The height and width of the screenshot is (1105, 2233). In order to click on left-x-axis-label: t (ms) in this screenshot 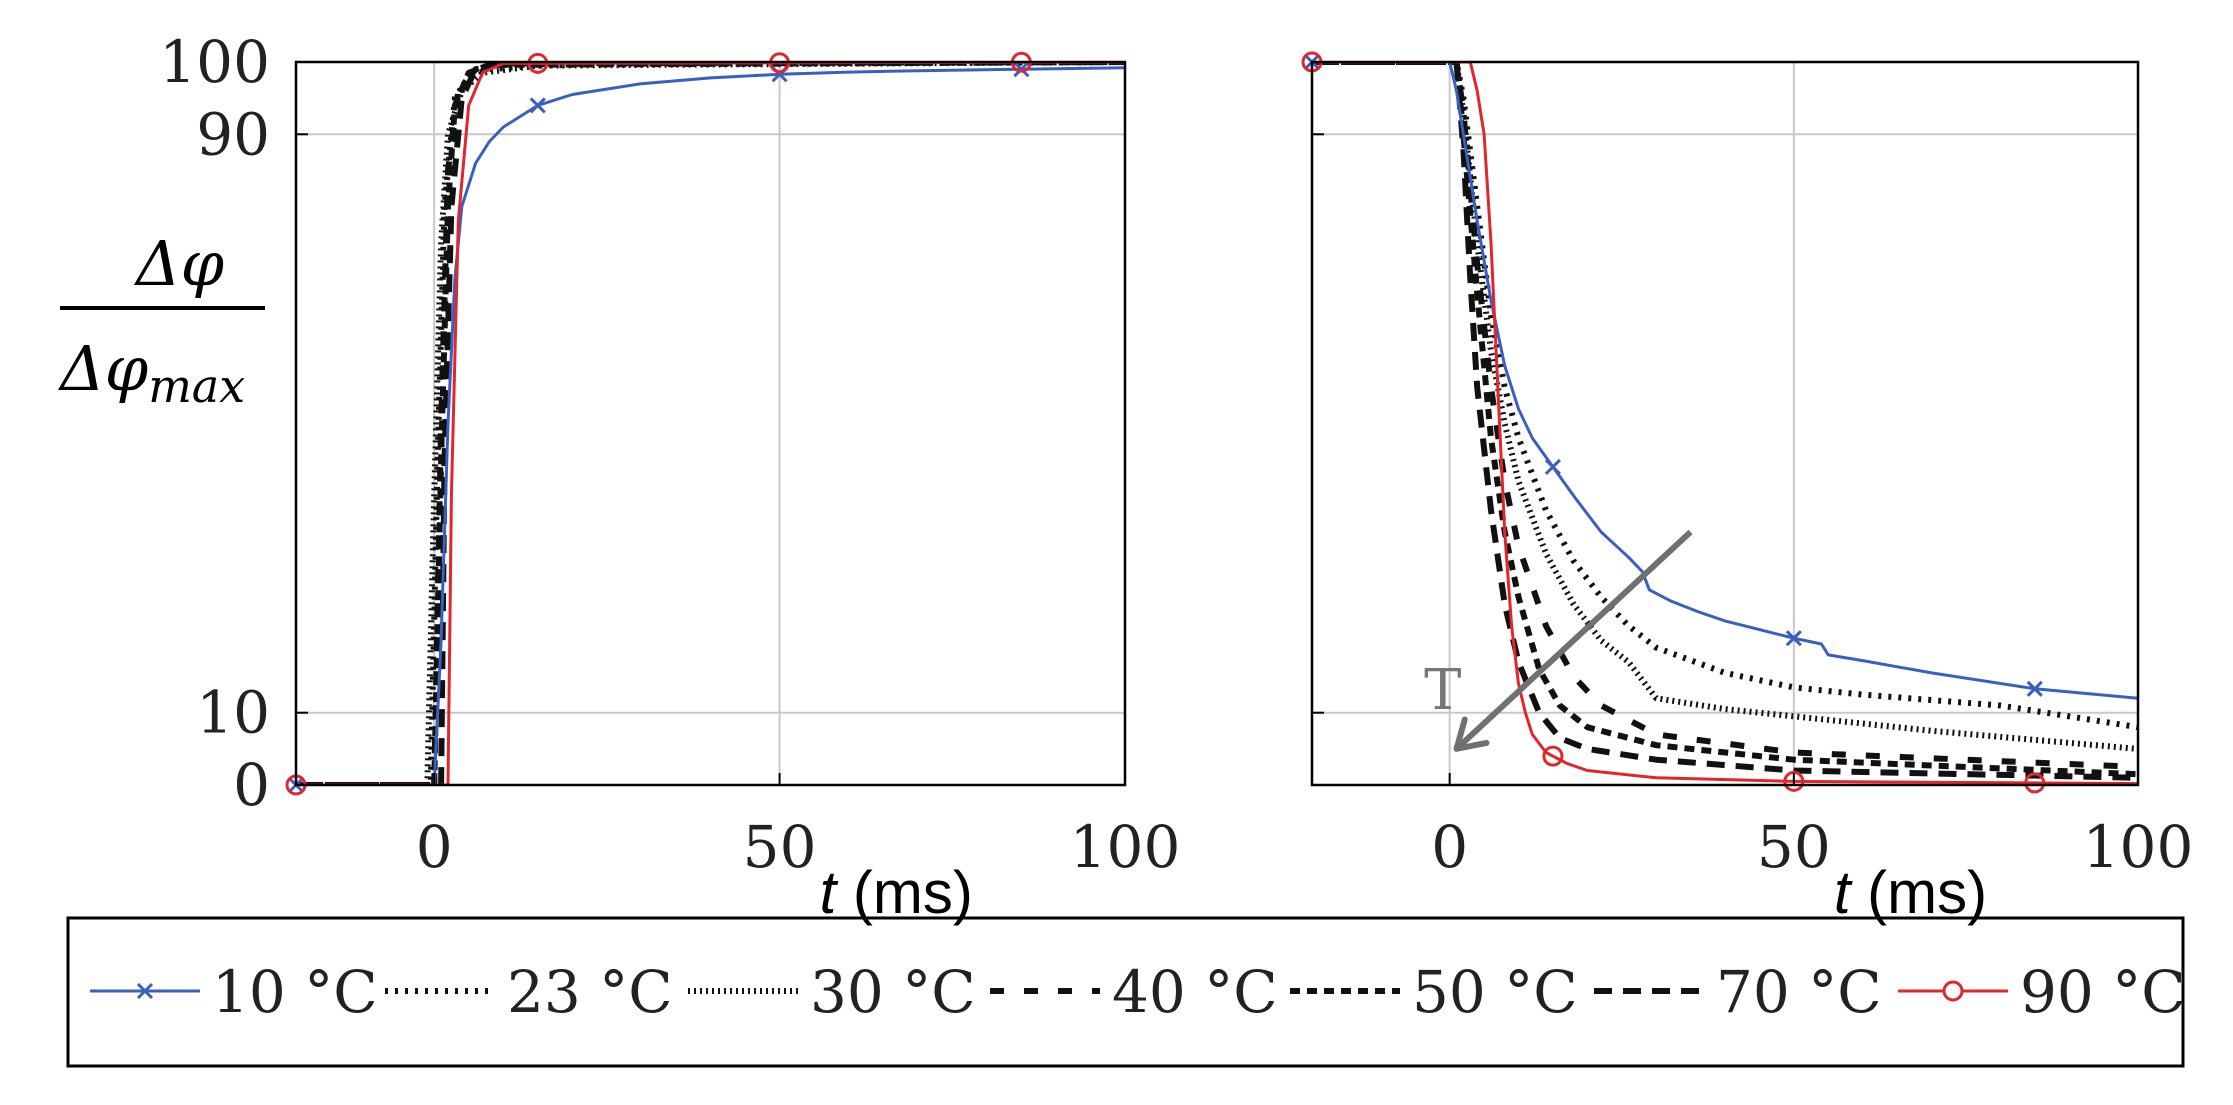, I will do `click(896, 892)`.